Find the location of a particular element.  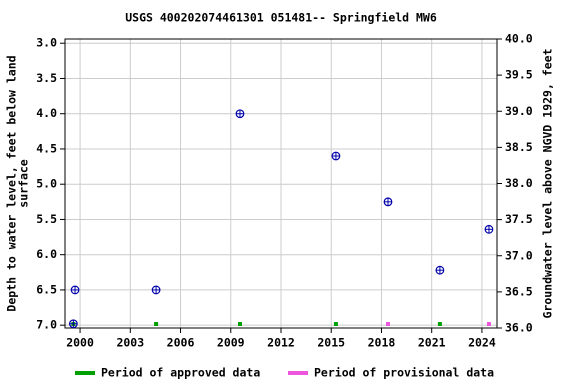

y2-tick-label: 37.0 is located at coordinates (519, 255).